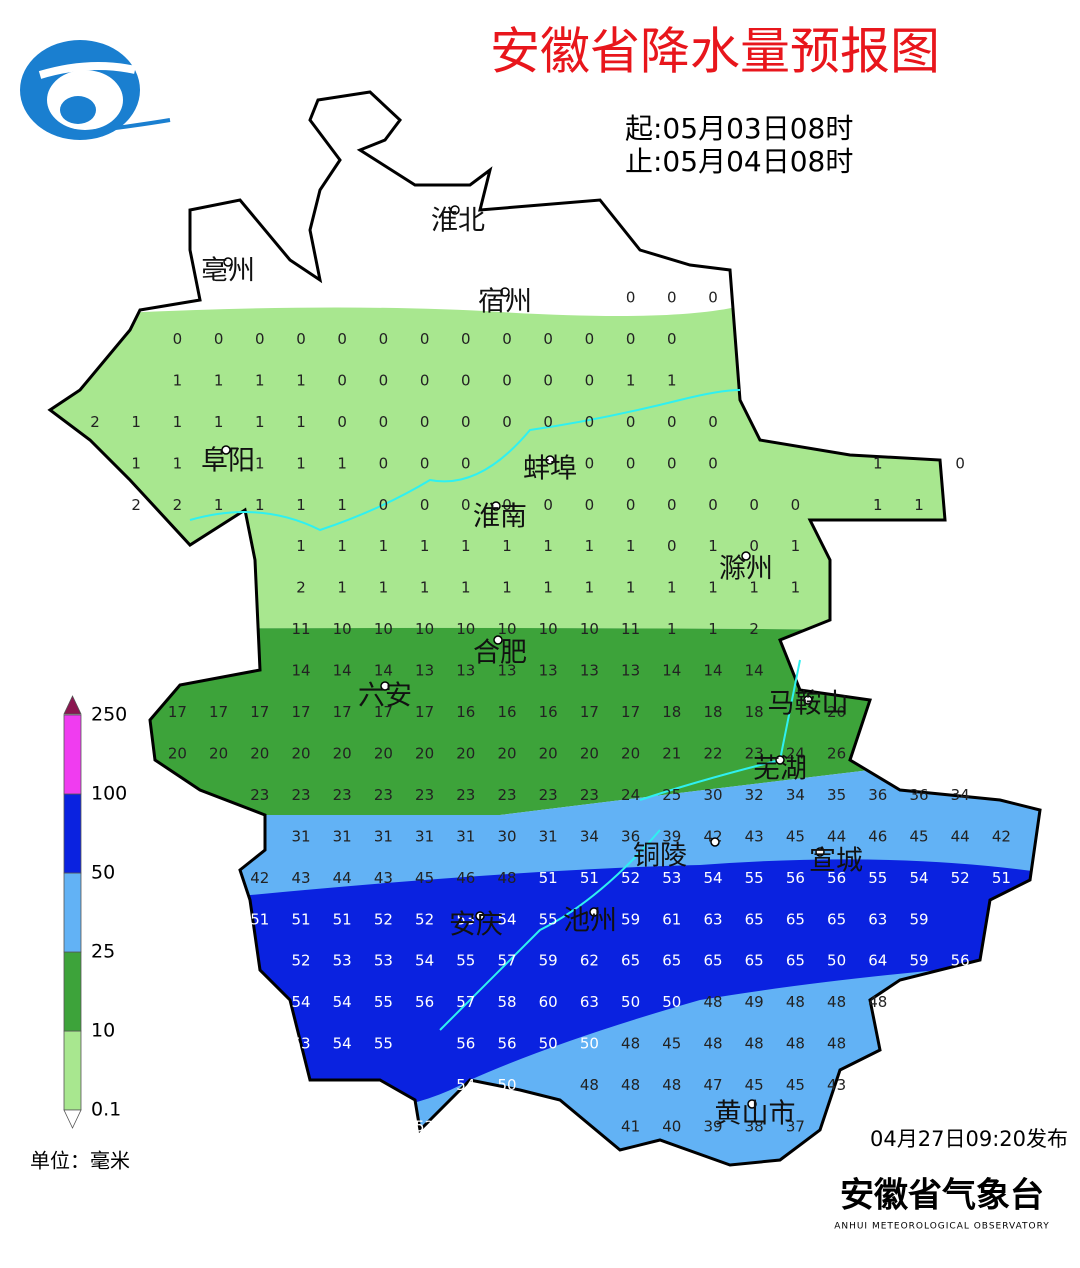  I want to click on grid-value: 26, so click(836, 753).